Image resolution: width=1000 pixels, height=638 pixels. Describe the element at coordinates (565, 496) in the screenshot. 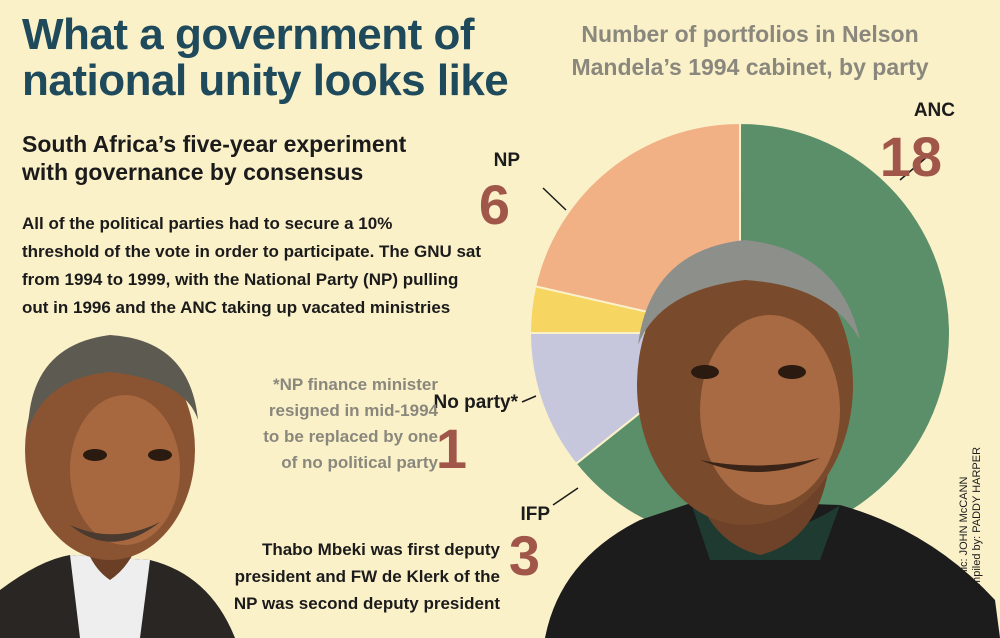

I see `leader-line-ifp` at that location.